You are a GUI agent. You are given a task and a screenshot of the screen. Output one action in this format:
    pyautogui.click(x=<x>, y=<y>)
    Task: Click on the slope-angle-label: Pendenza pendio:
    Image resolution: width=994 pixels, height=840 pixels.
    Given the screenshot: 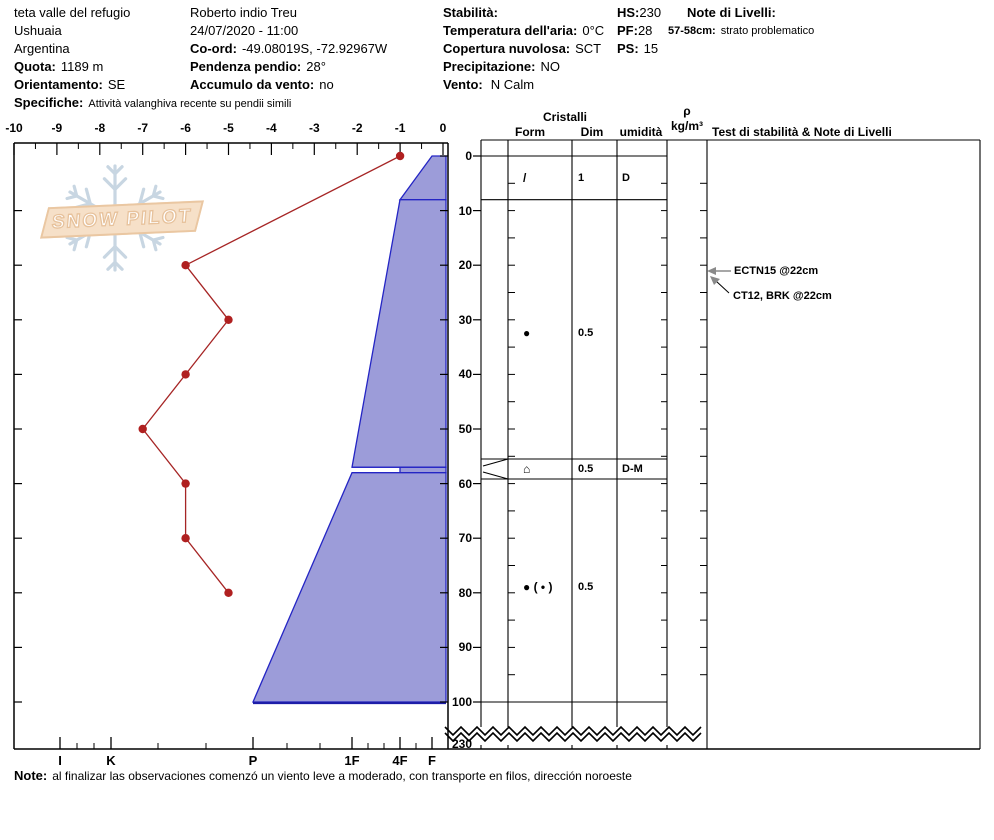 What is the action you would take?
    pyautogui.click(x=246, y=66)
    